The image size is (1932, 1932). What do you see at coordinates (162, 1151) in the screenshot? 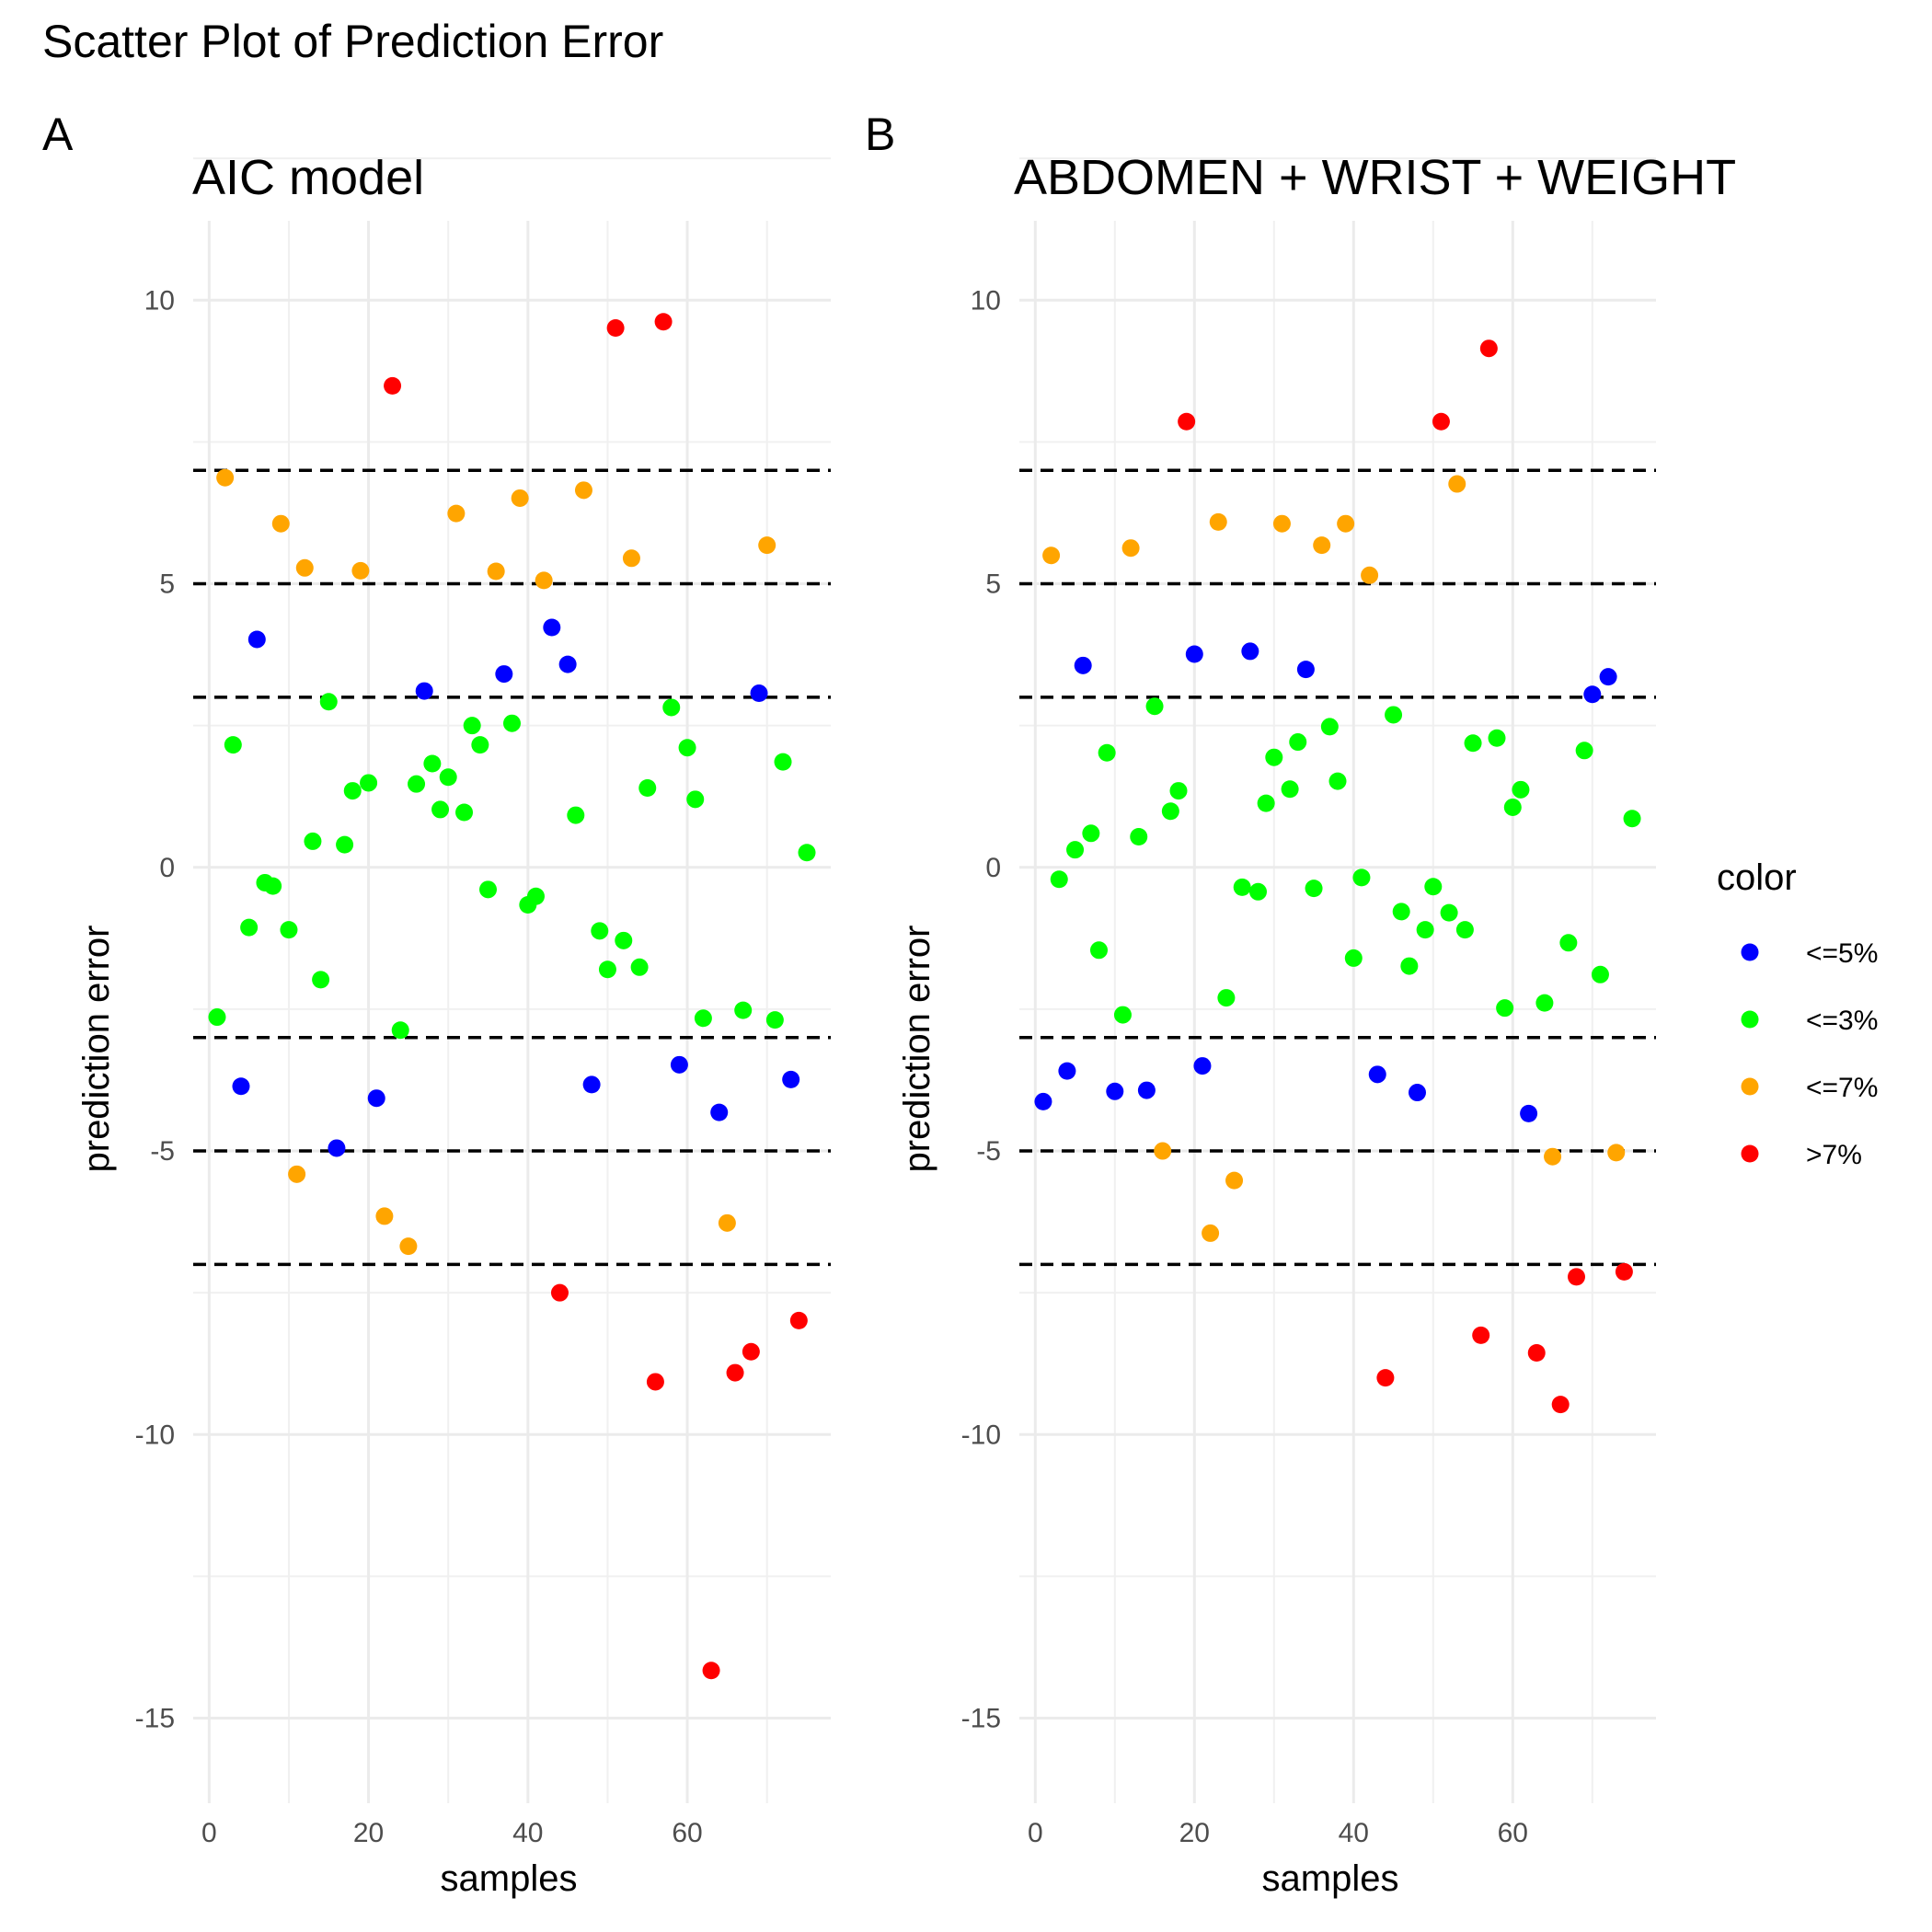
I see `panel-a-y-tick-label: -5` at bounding box center [162, 1151].